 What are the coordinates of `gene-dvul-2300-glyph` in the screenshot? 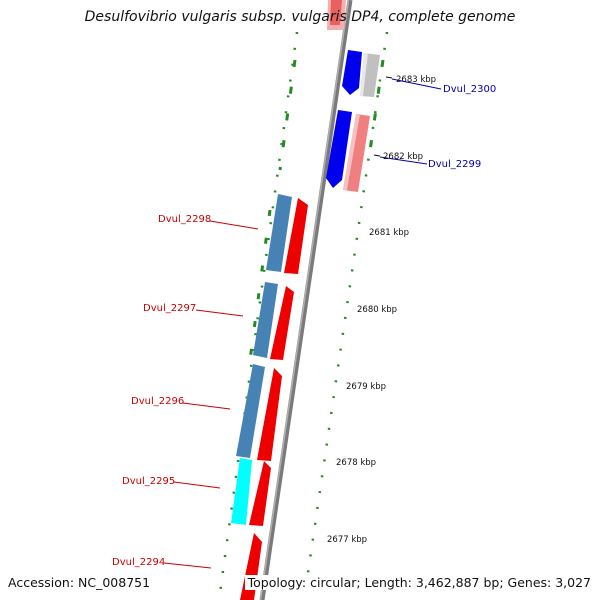 It's located at (361, 73).